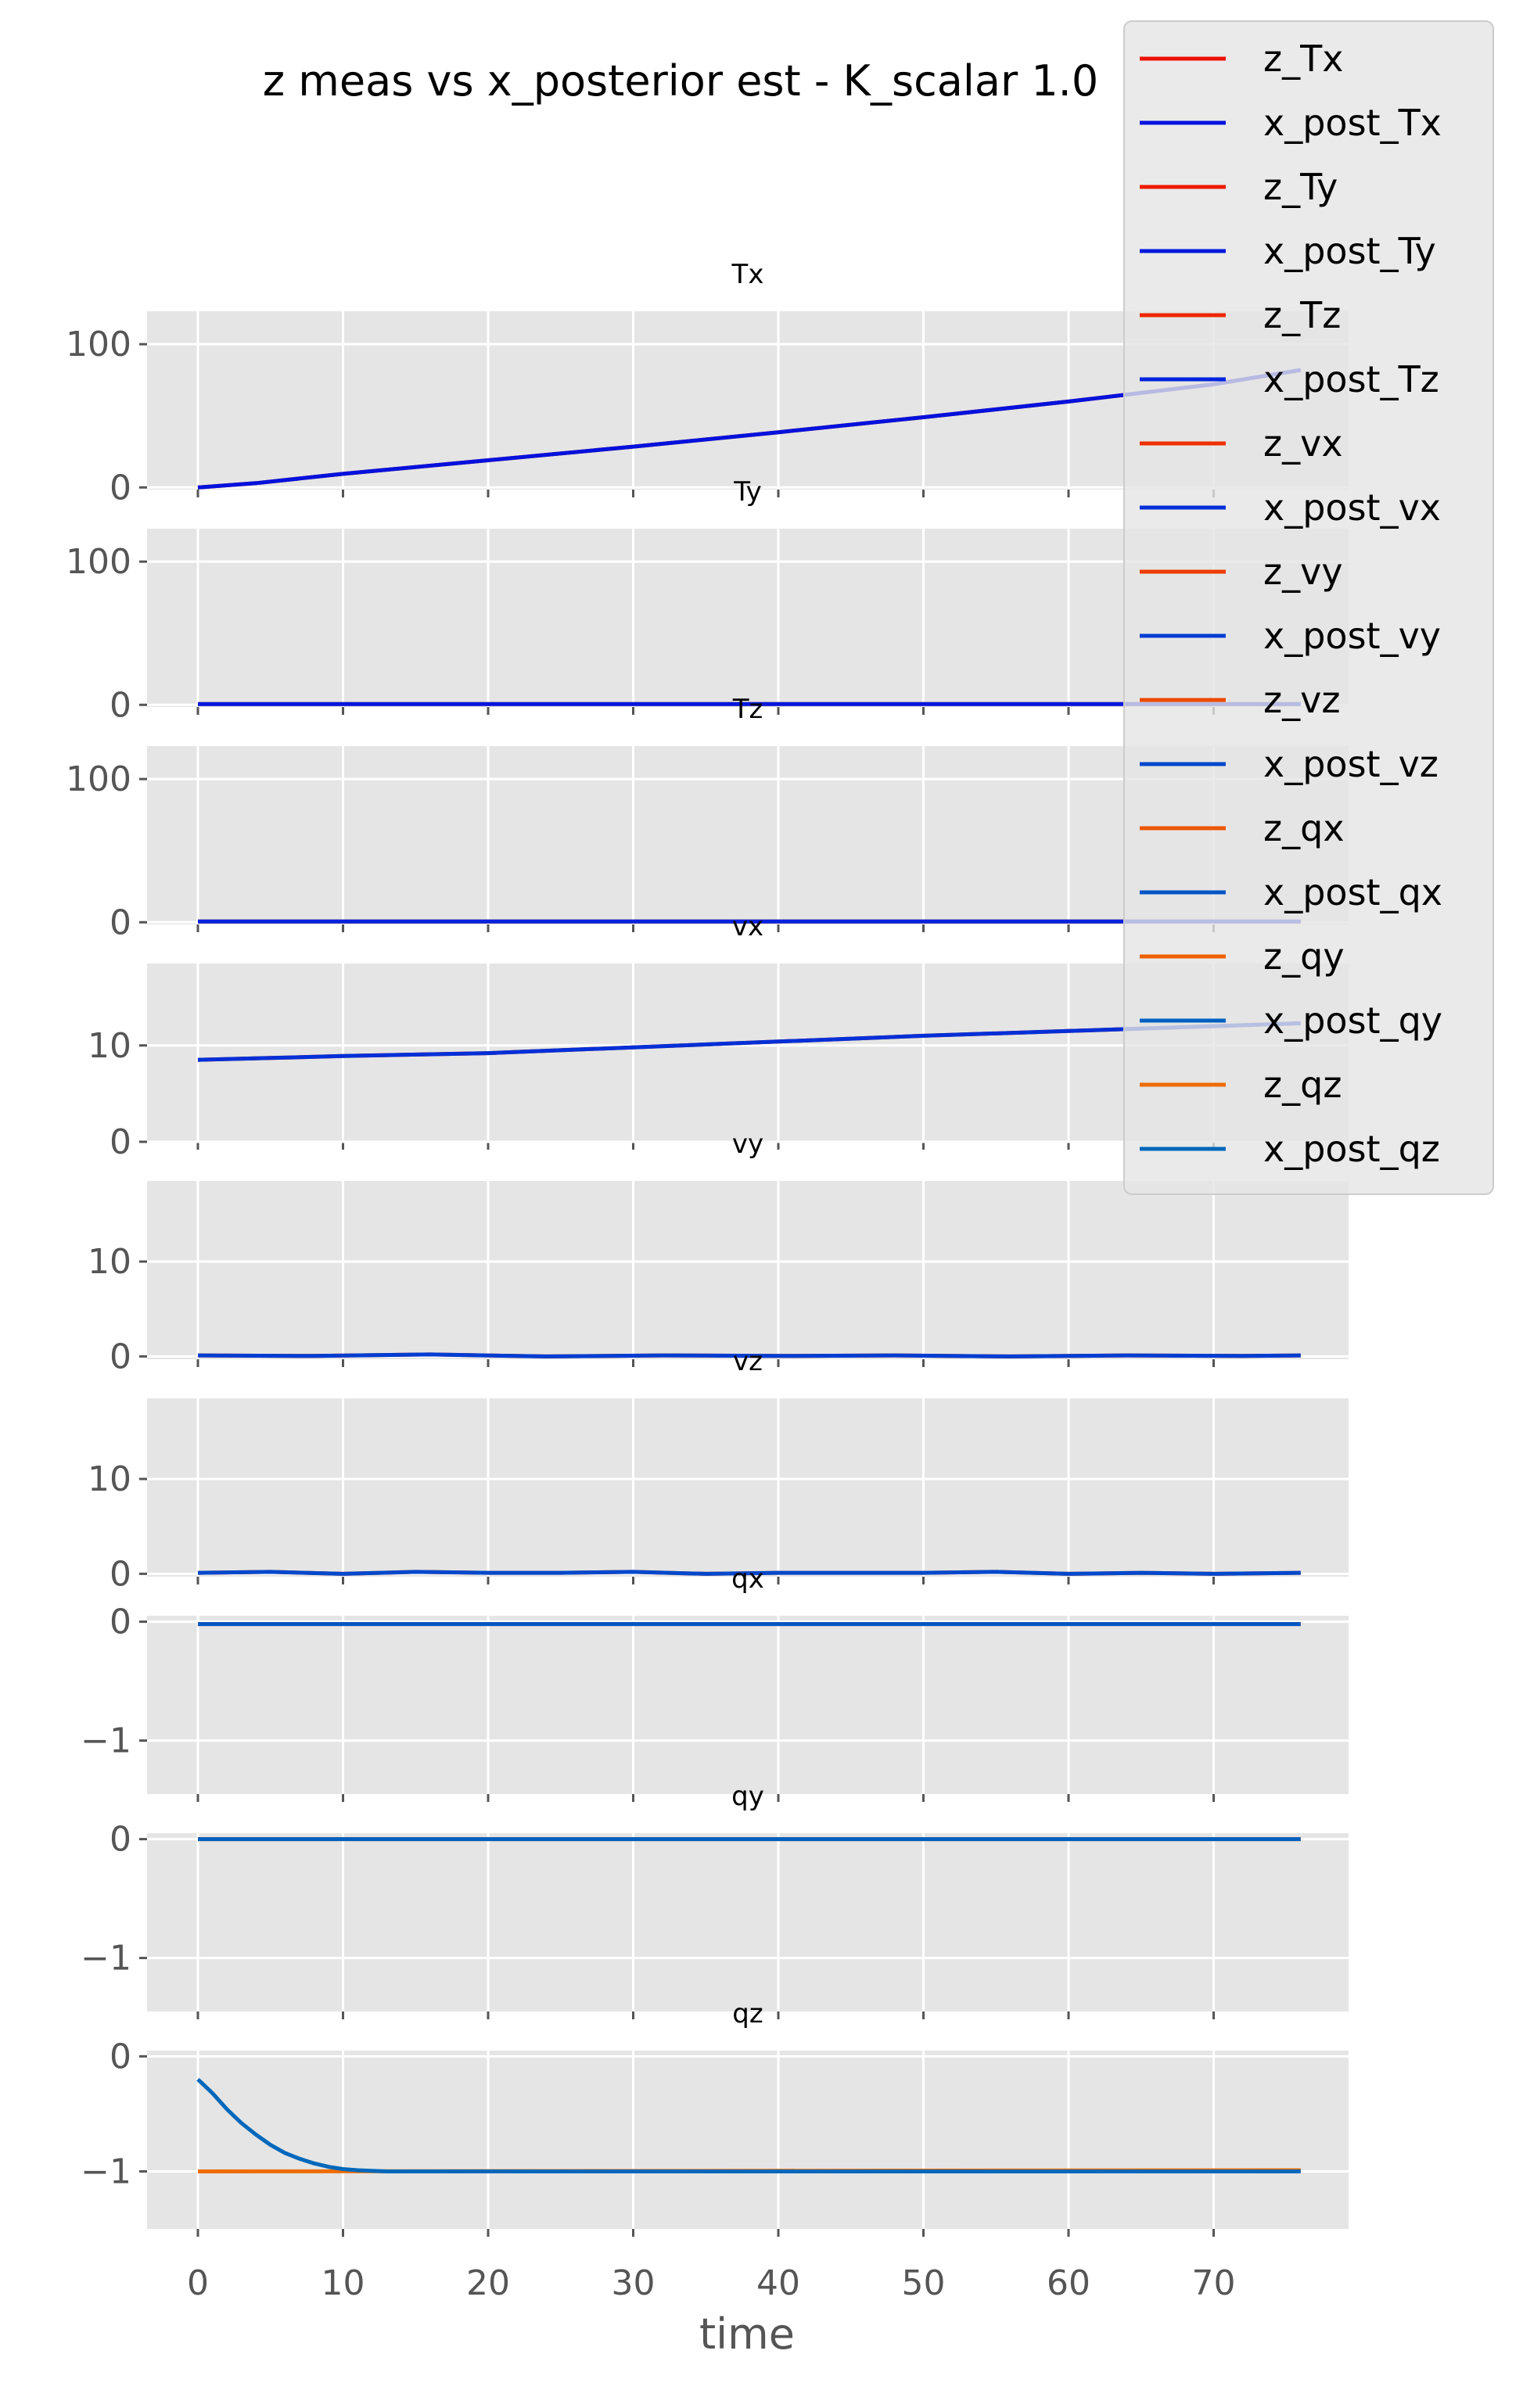  What do you see at coordinates (1353, 892) in the screenshot?
I see `legend-label: x_post_qx` at bounding box center [1353, 892].